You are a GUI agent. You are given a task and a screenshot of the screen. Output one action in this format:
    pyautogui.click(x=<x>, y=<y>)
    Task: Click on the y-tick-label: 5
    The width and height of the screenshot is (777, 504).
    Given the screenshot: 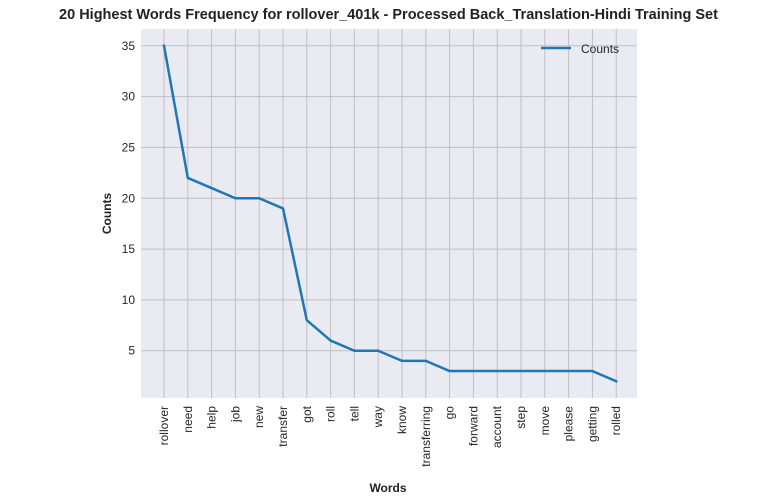 What is the action you would take?
    pyautogui.click(x=131, y=351)
    